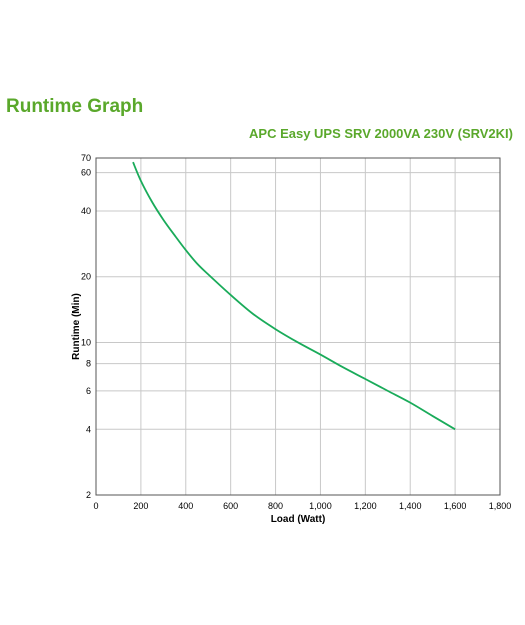  I want to click on x-tick-label: 400, so click(185, 506).